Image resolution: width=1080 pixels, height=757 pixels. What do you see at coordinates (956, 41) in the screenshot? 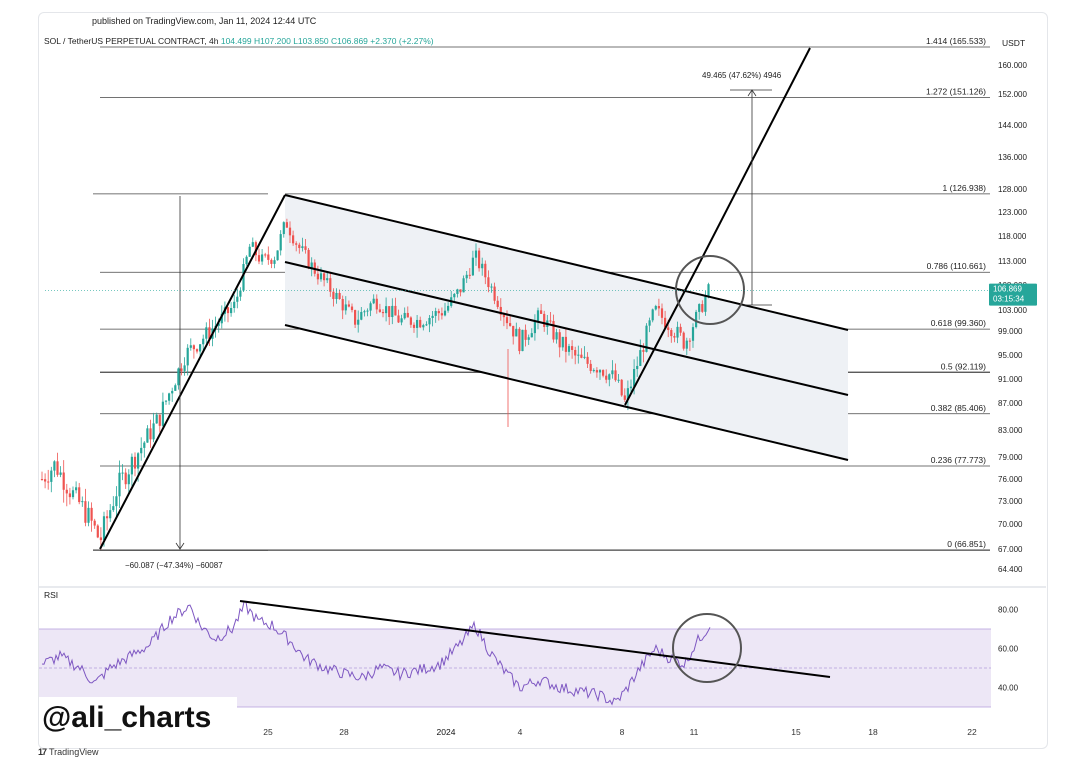
I see `fib-label: 1.414 (165.533)` at bounding box center [956, 41].